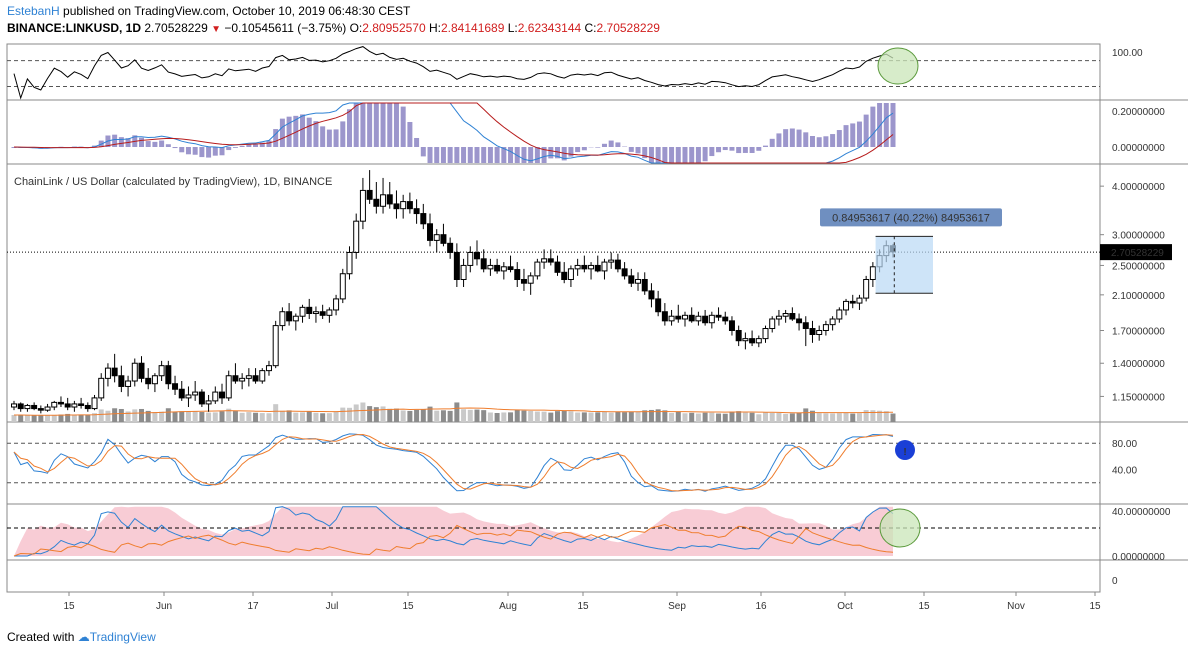 The image size is (1188, 655). I want to click on rsi-line, so click(453, 73).